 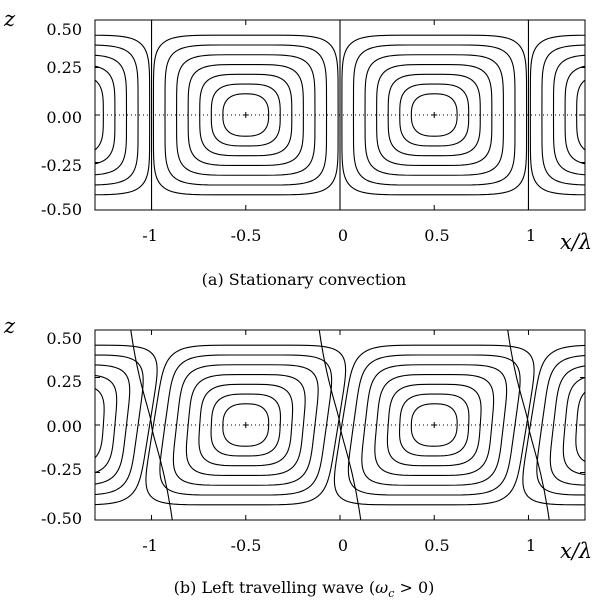 I want to click on panel-a-ytick-label: 0.00, so click(x=64, y=117).